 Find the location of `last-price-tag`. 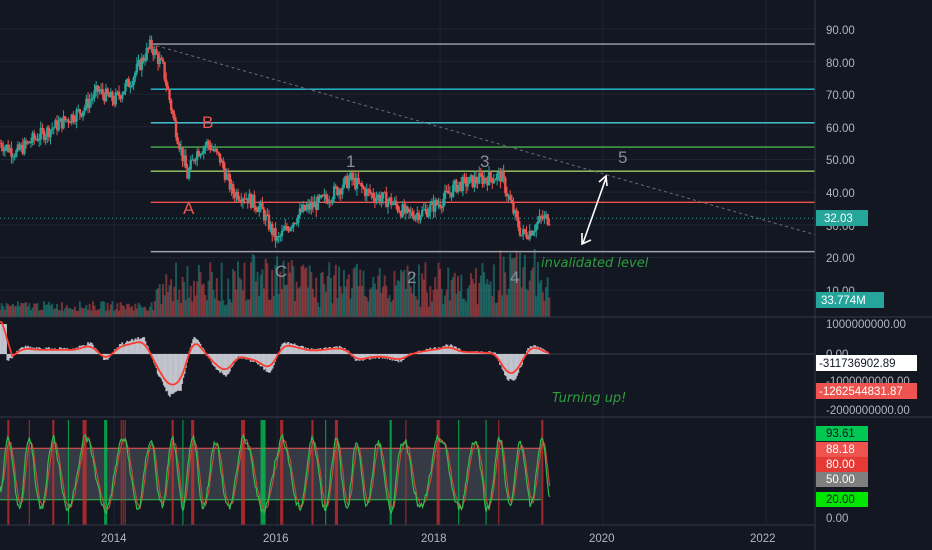

last-price-tag is located at coordinates (842, 218).